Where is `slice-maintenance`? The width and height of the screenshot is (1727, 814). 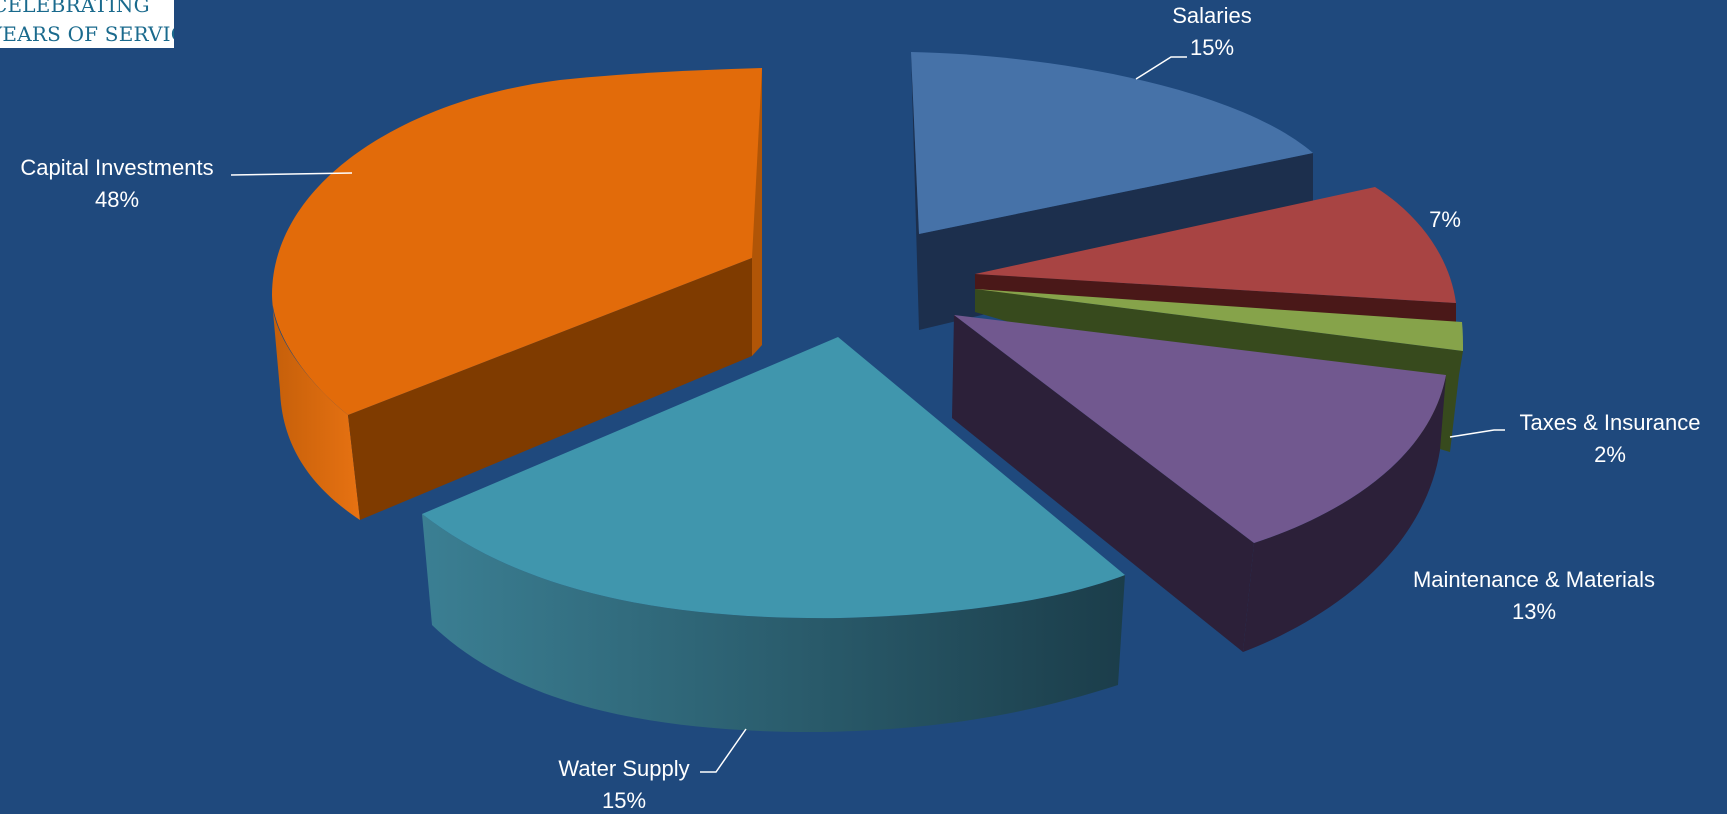 slice-maintenance is located at coordinates (1199, 483).